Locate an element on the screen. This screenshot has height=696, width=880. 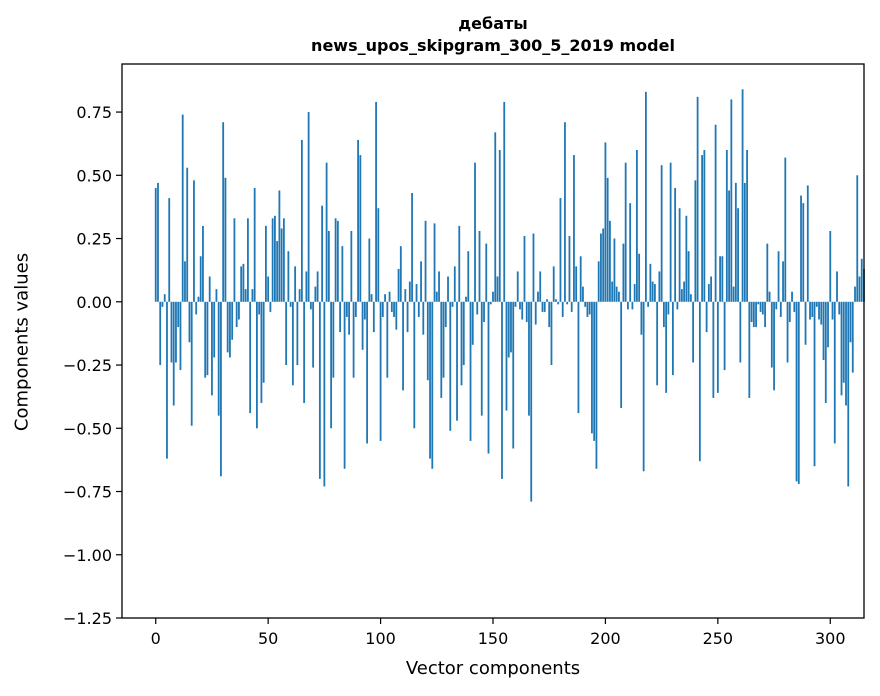
x-tick-label: 200 is located at coordinates (605, 638).